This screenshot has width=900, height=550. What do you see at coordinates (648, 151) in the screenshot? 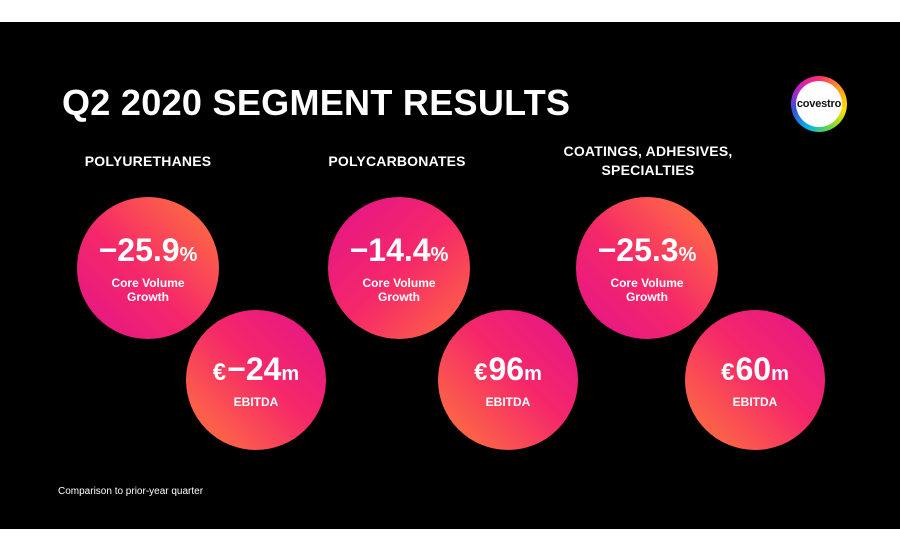
I see `segment-title-line1: COATINGS, ADHESIVES,` at bounding box center [648, 151].